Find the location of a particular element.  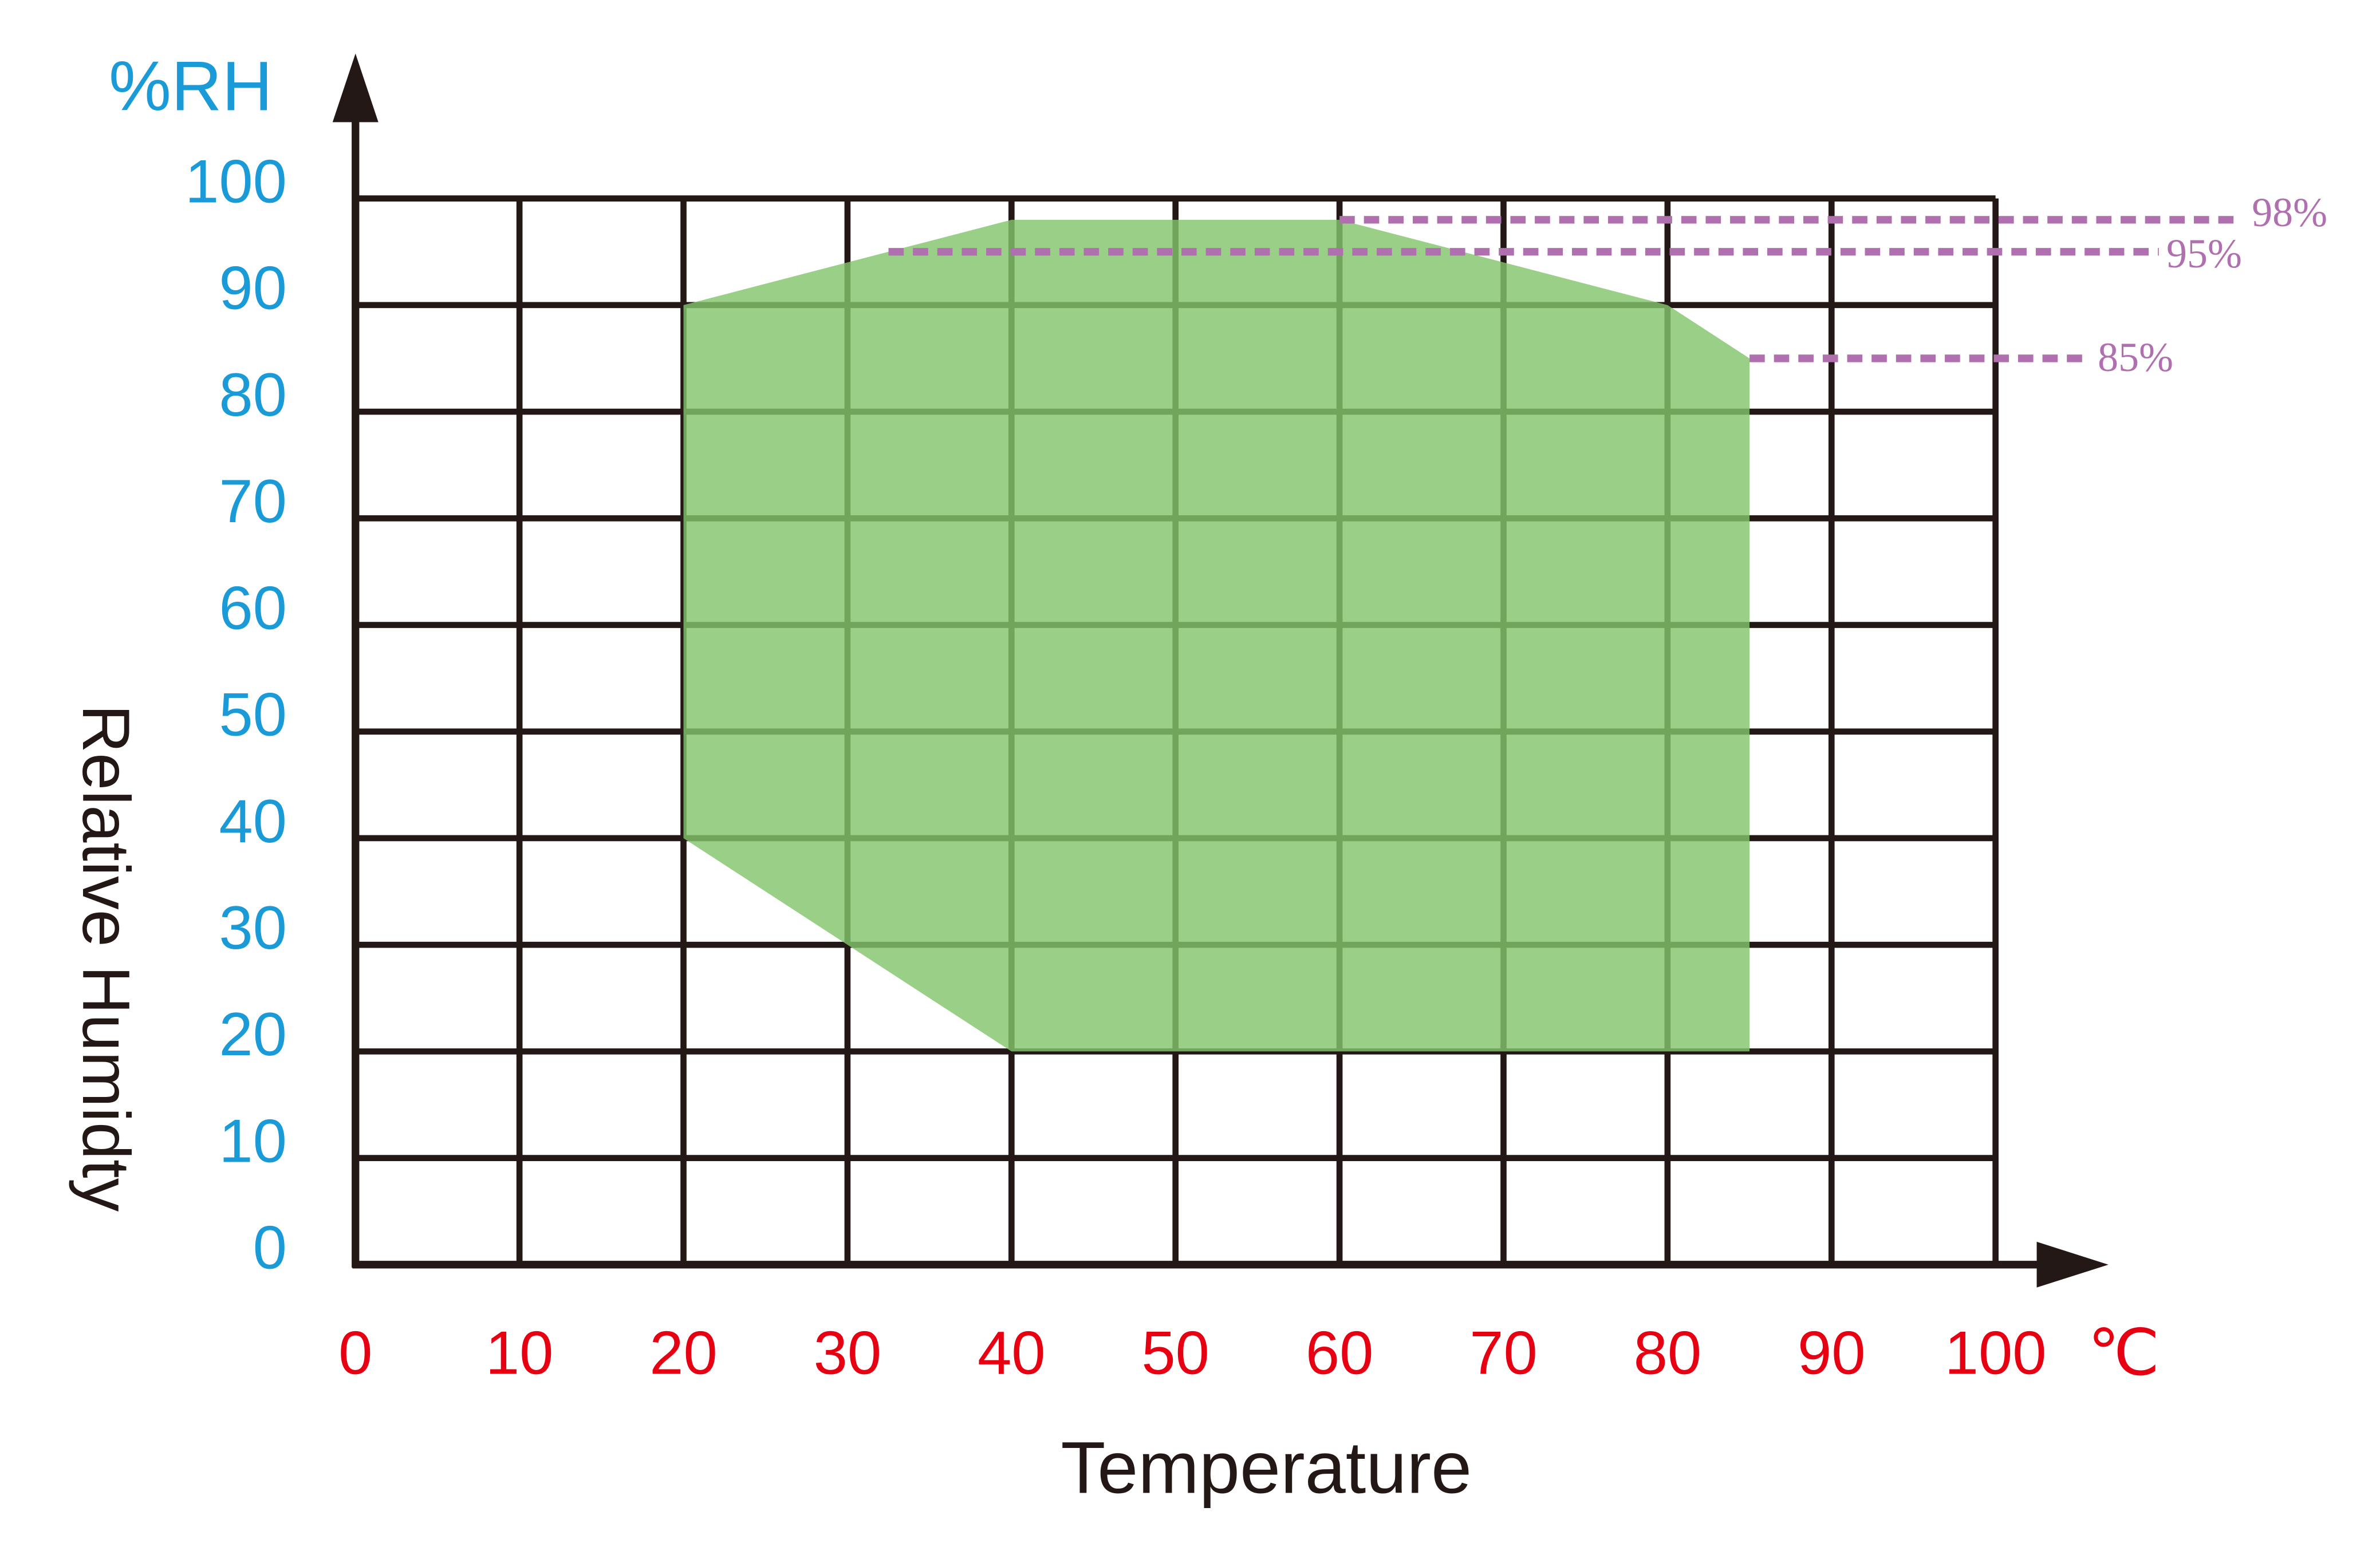

x-unit: ℃ is located at coordinates (2124, 1352).